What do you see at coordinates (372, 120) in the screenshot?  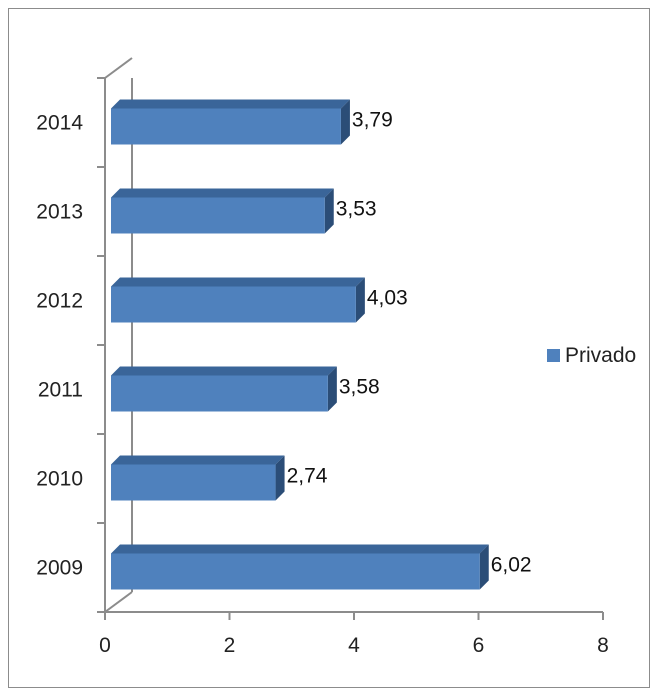 I see `data-label: 3,79` at bounding box center [372, 120].